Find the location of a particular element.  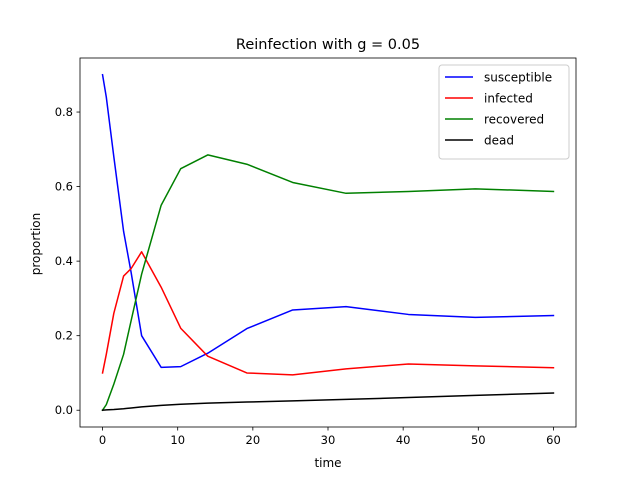

x-tick-label: 40 is located at coordinates (403, 440).